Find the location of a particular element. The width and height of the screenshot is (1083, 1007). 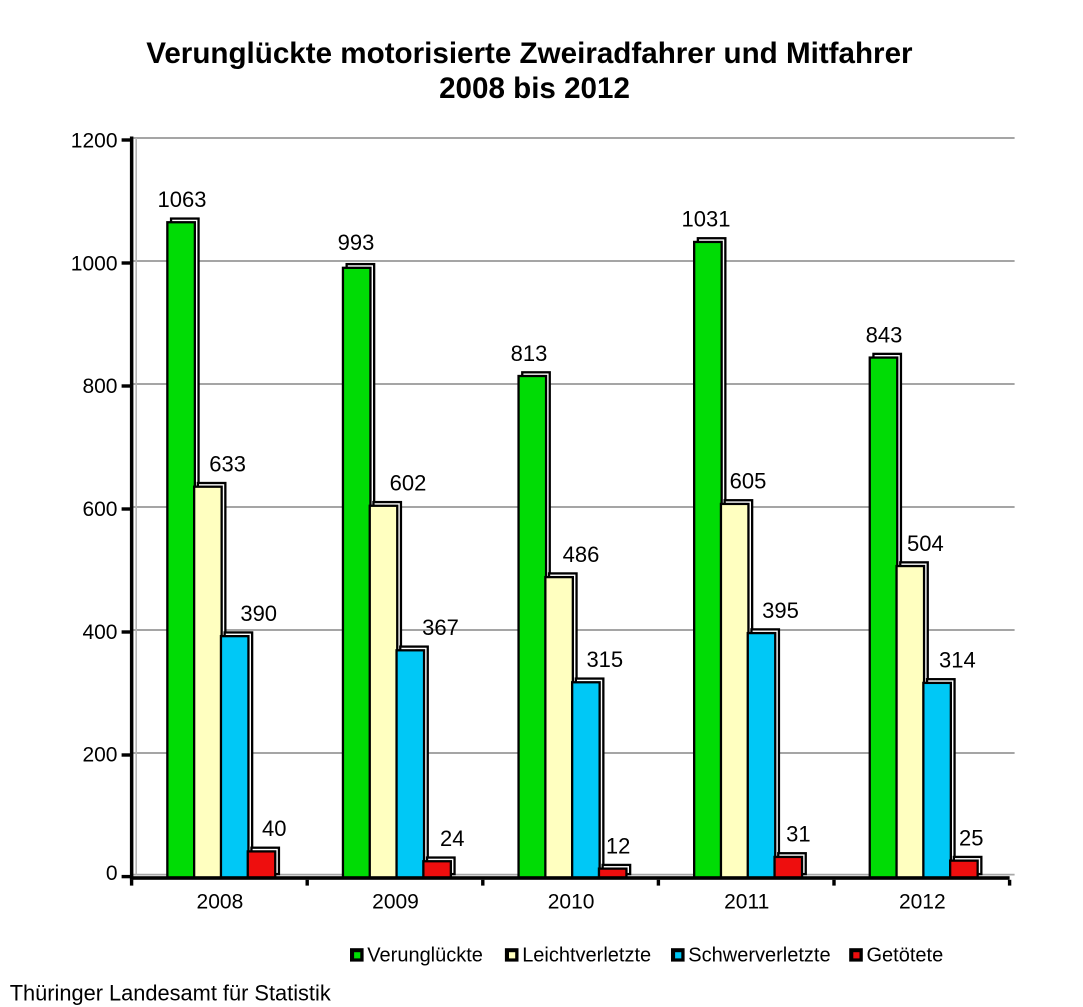

svg-text: 25 is located at coordinates (971, 837).